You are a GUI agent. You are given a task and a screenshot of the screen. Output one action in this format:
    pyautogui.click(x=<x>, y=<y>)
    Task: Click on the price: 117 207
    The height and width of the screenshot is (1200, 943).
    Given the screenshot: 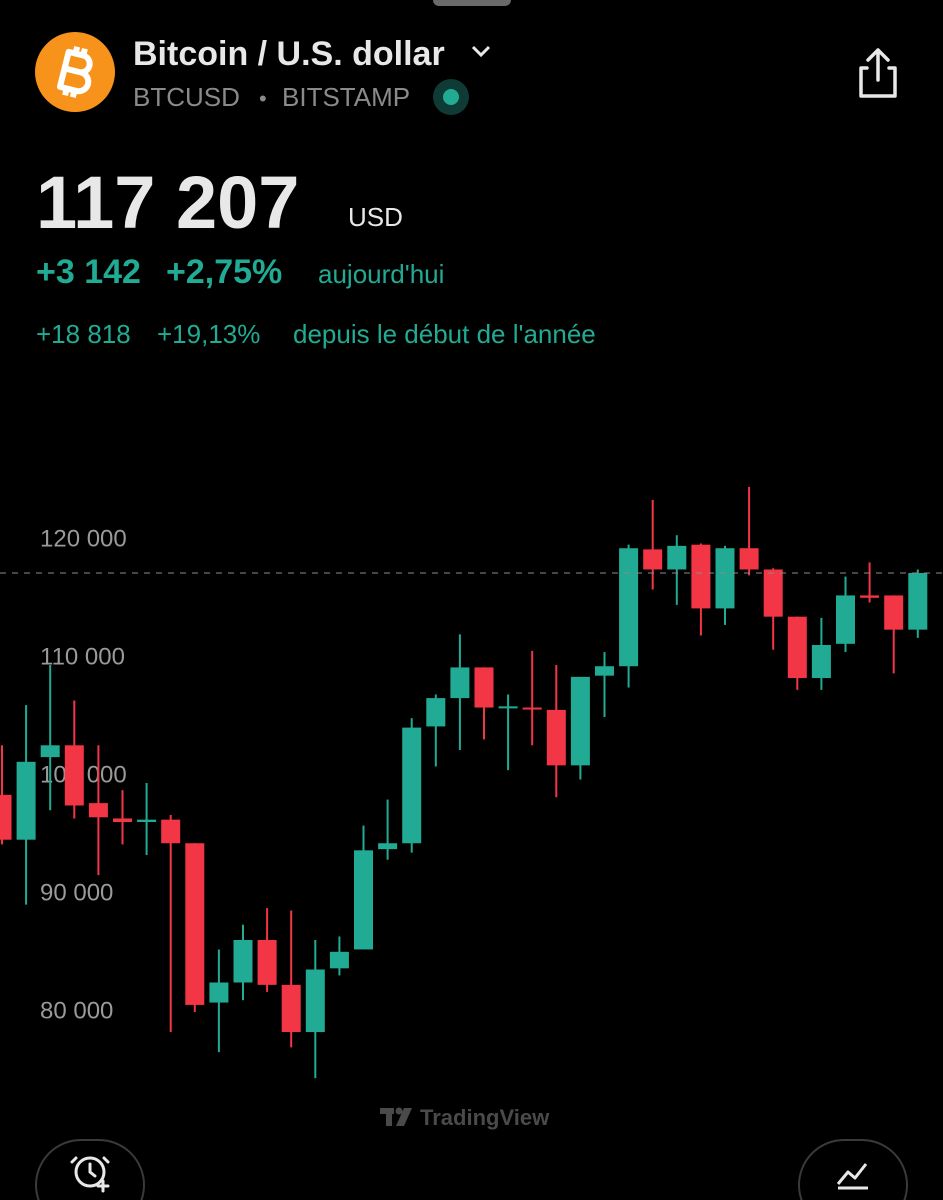 What is the action you would take?
    pyautogui.click(x=167, y=202)
    